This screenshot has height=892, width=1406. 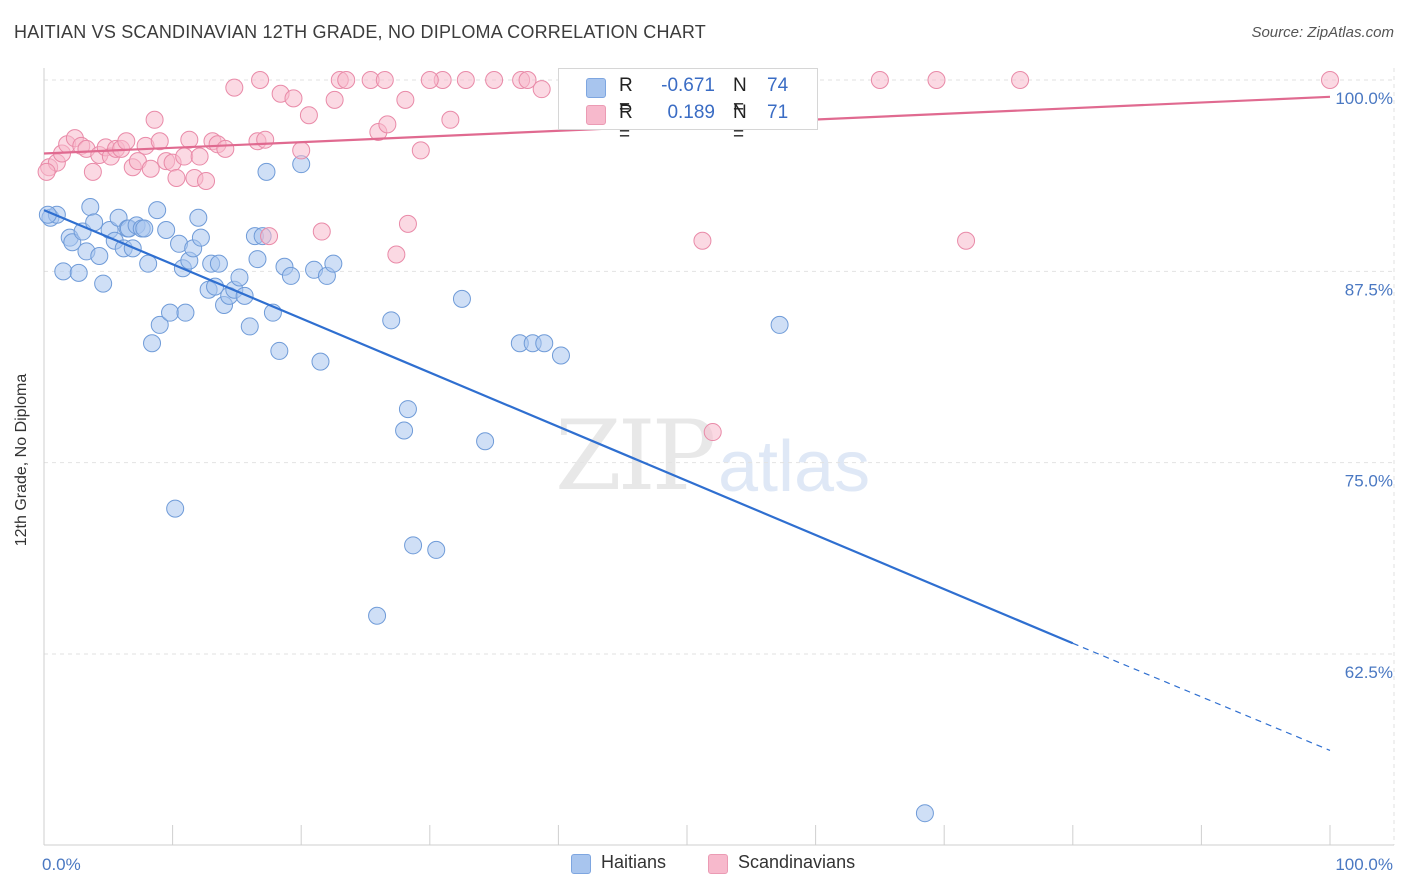 I want to click on legend-label: Scandinavians, so click(x=797, y=862).